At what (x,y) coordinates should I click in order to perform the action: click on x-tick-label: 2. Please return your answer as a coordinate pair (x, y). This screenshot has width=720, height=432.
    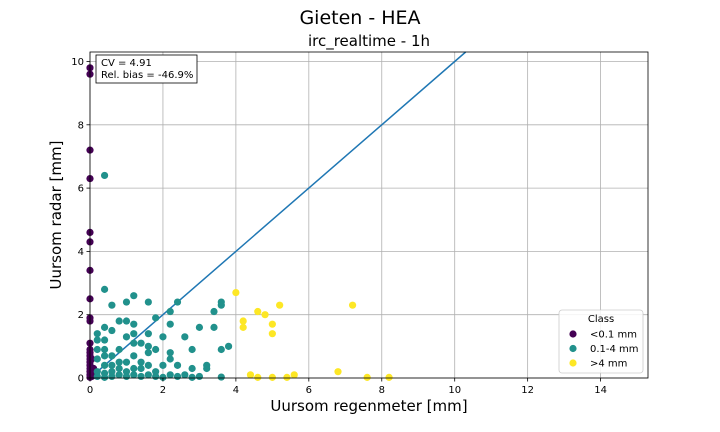
    Looking at the image, I should click on (163, 390).